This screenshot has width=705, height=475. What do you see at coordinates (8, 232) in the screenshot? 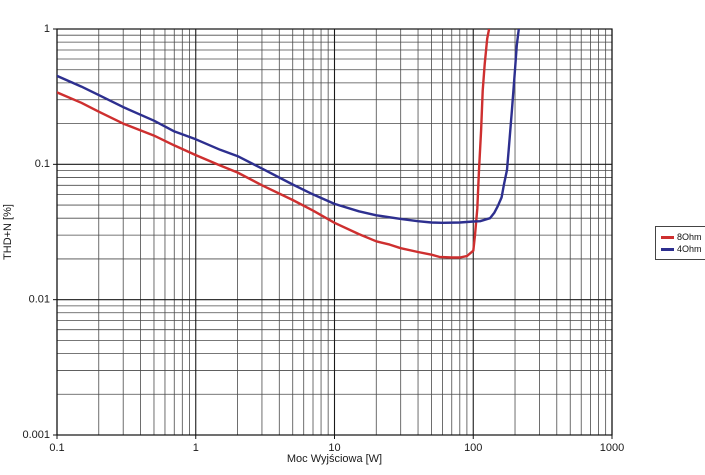
I see `y-axis-title: THD+N [%]` at bounding box center [8, 232].